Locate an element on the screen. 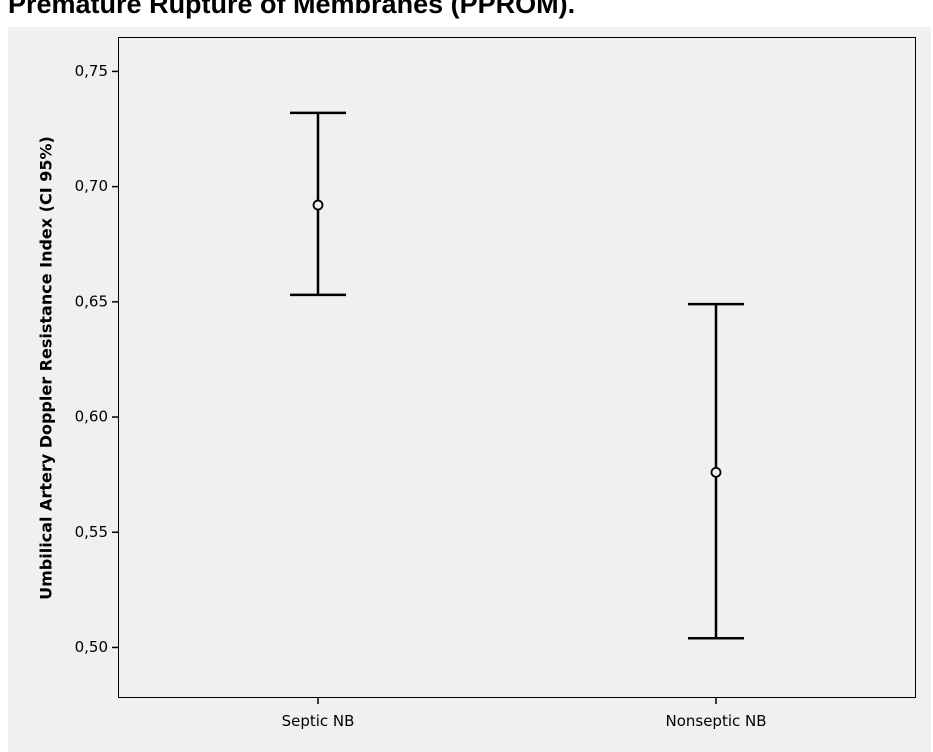 This screenshot has width=933, height=752. chart-title: Premature Rupture of Membranes (PPROM). is located at coordinates (292, 9).